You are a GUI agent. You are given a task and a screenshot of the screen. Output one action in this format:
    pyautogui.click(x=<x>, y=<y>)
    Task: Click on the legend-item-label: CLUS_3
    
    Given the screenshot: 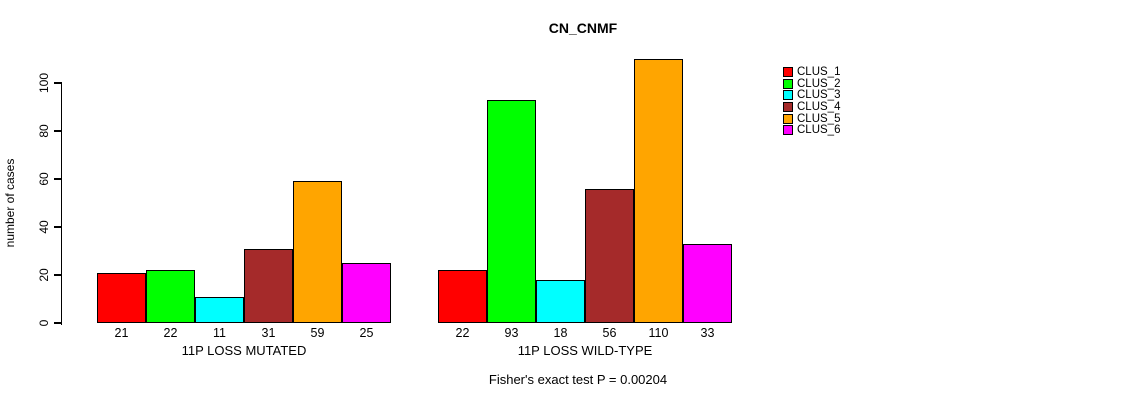 What is the action you would take?
    pyautogui.click(x=819, y=95)
    